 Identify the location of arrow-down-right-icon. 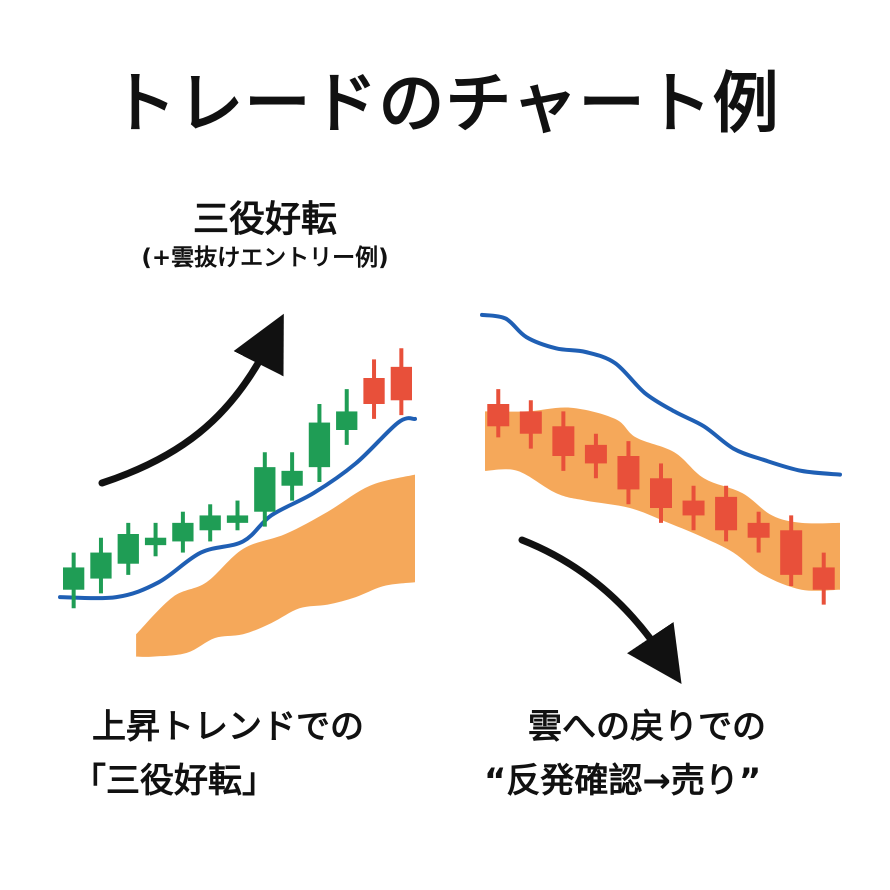
(600, 610).